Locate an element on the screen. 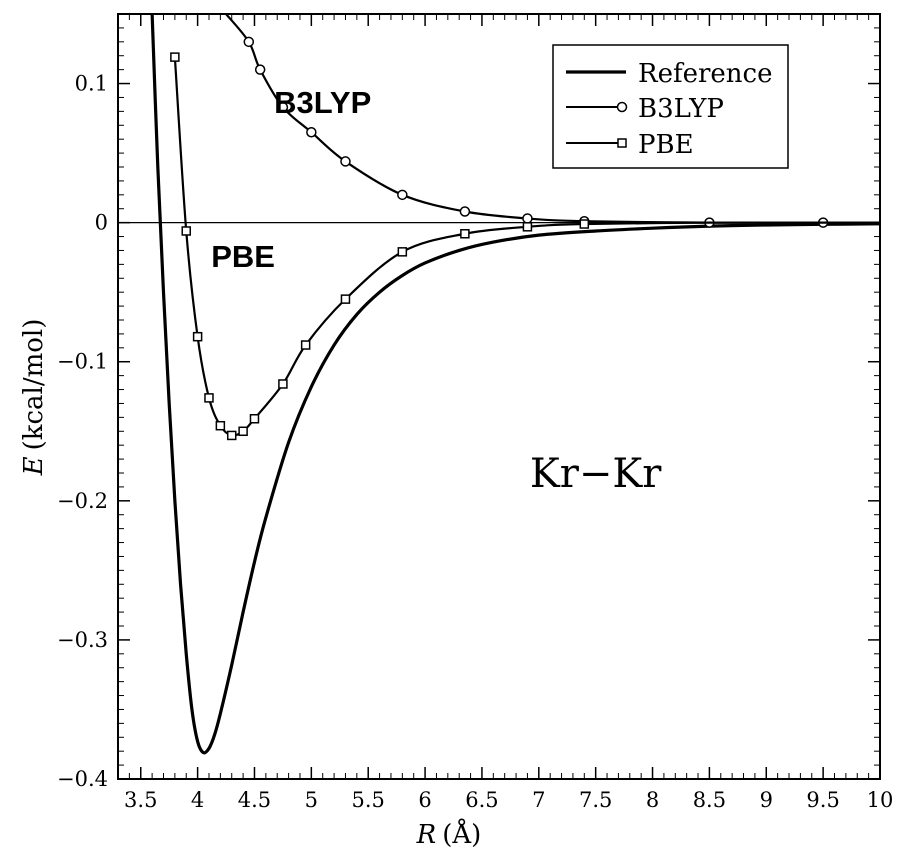 The width and height of the screenshot is (898, 851). x-tick-label: 7.5 is located at coordinates (595, 800).